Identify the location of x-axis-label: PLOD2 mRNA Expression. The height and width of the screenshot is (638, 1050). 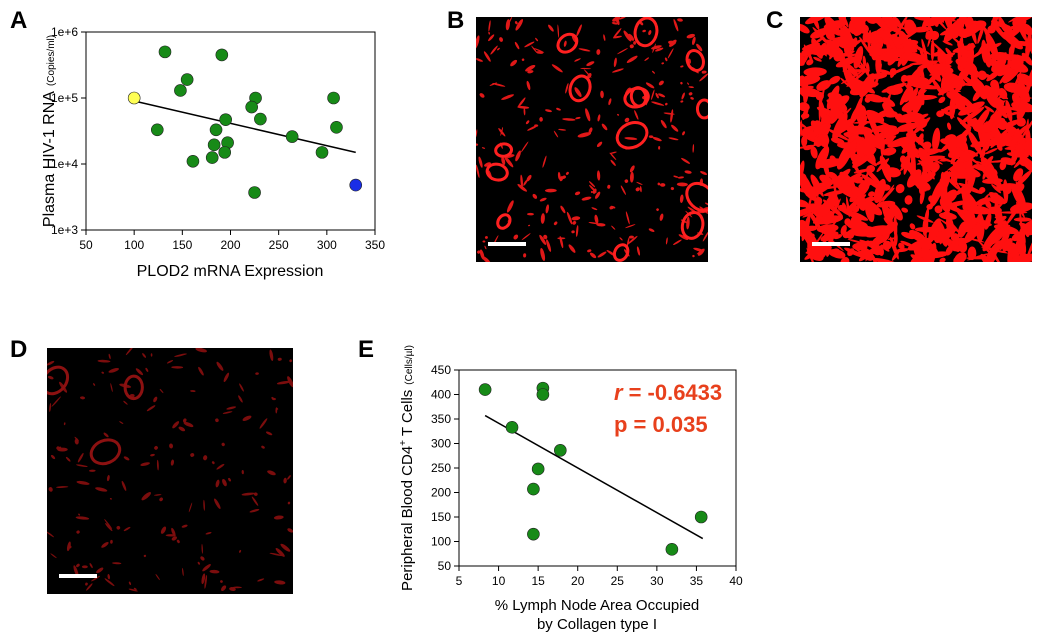
(230, 271).